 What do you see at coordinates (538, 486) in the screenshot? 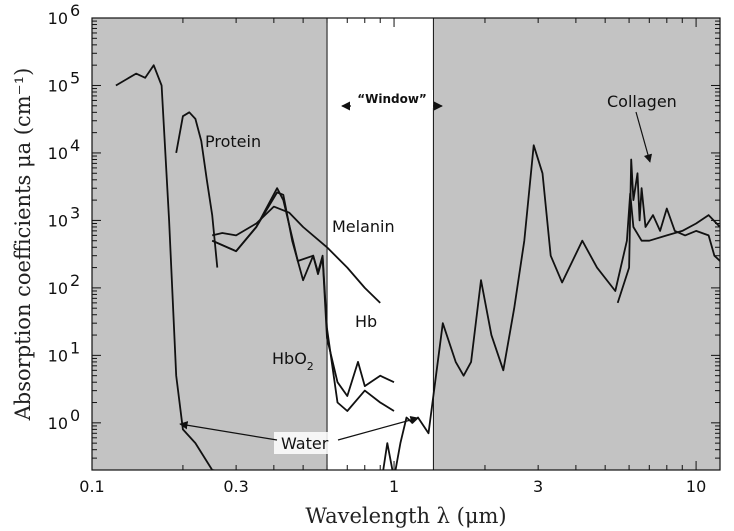
I see `x-tick-label: 3` at bounding box center [538, 486].